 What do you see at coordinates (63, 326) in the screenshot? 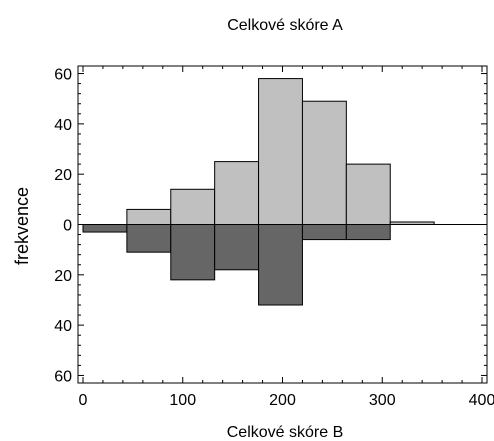
I see `y-tick-label--40: 40` at bounding box center [63, 326].